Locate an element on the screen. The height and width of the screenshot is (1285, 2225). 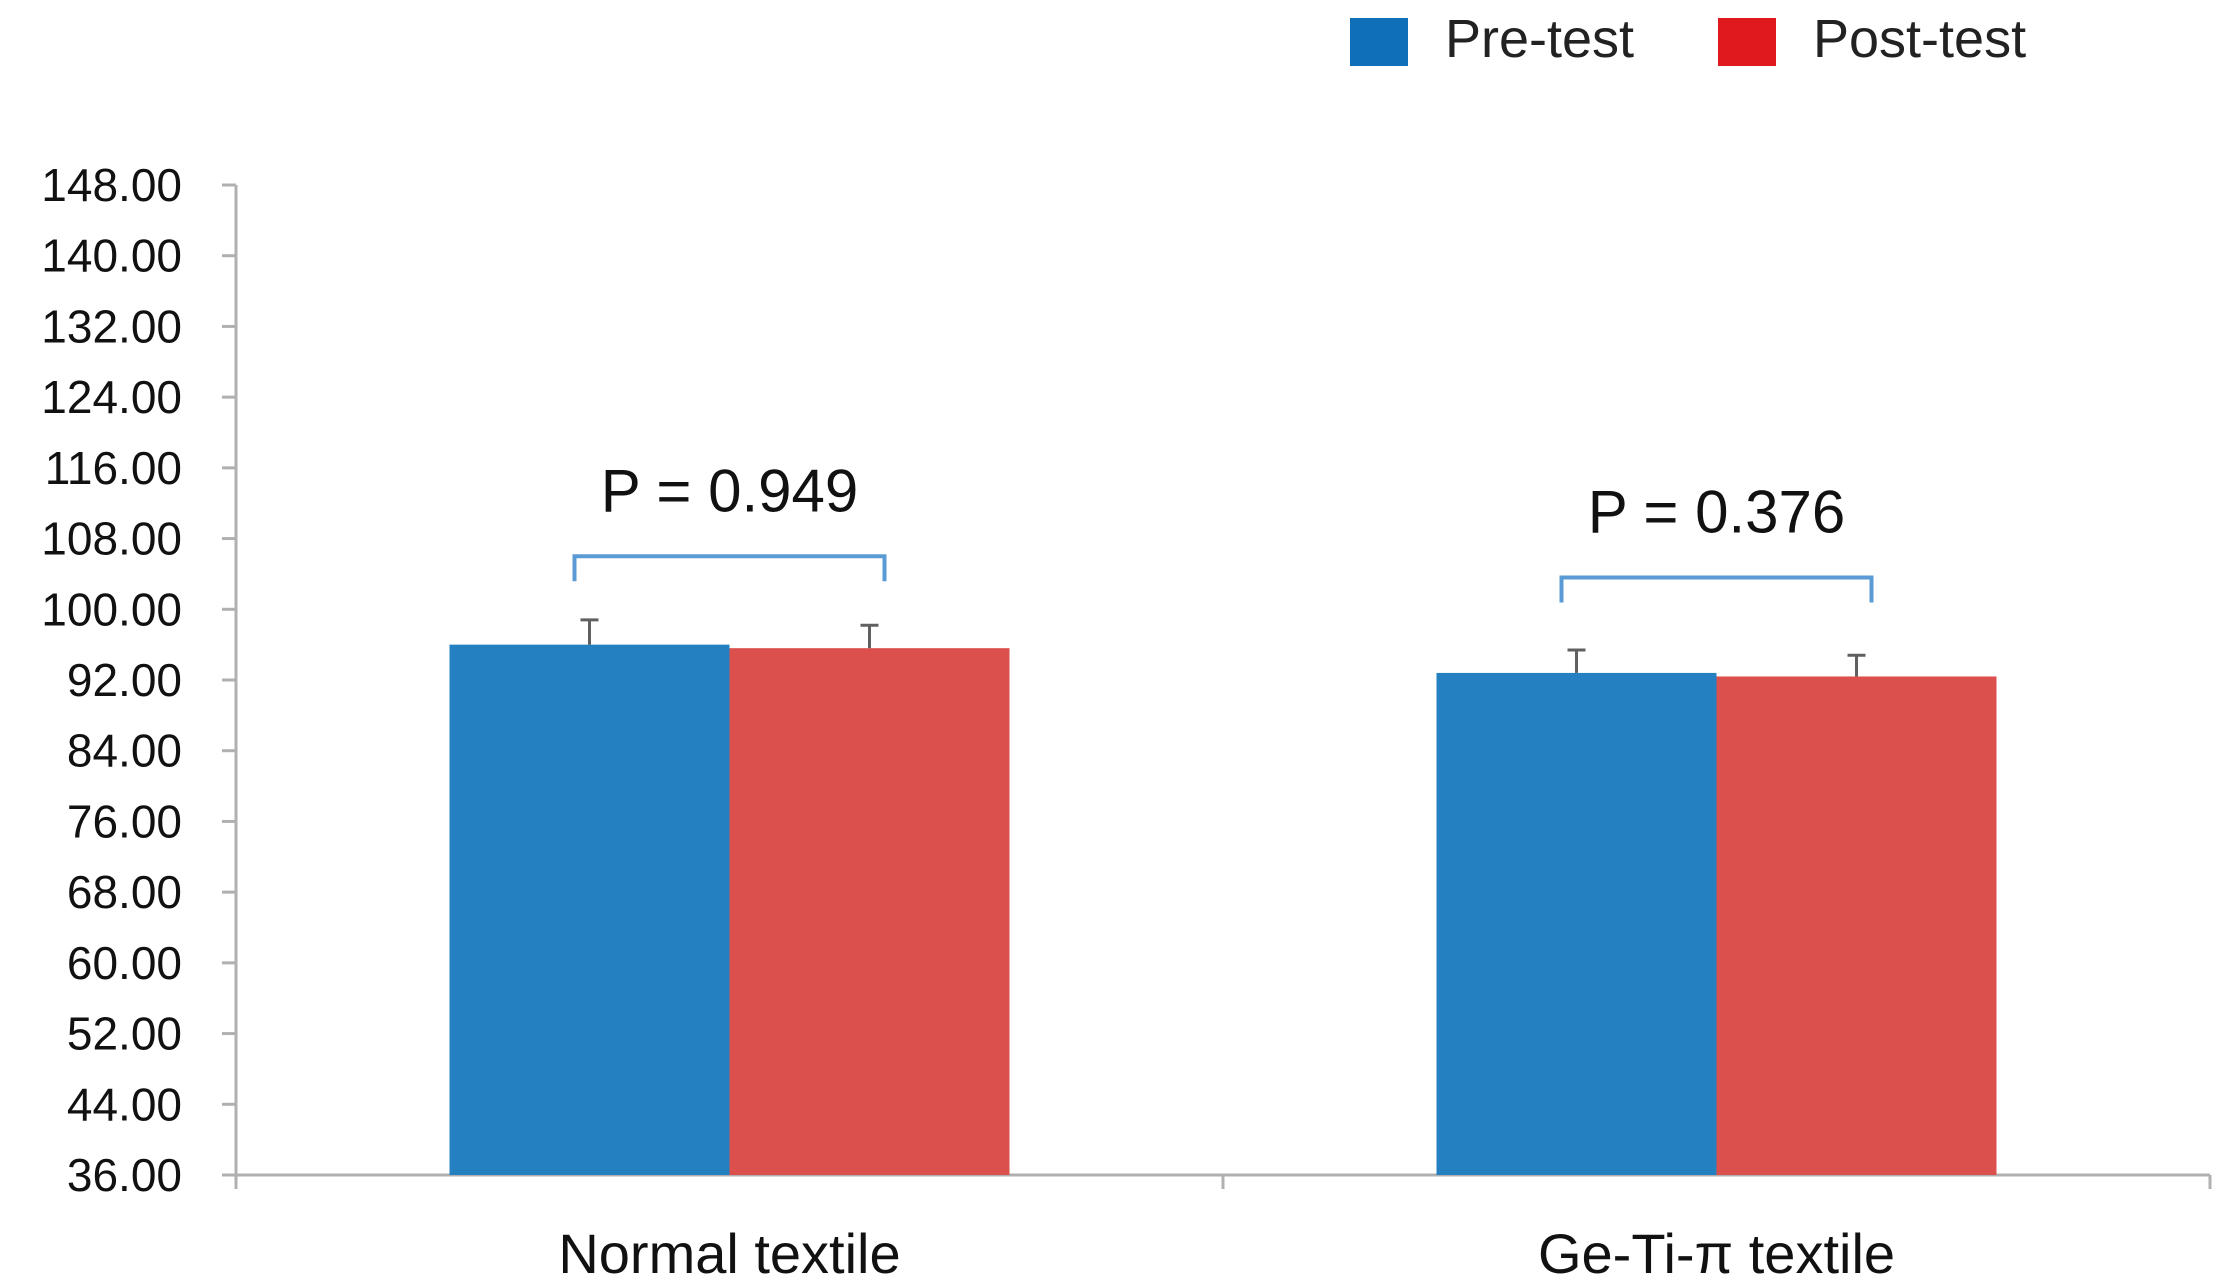
y-tick-label: 60.00 is located at coordinates (124, 963).